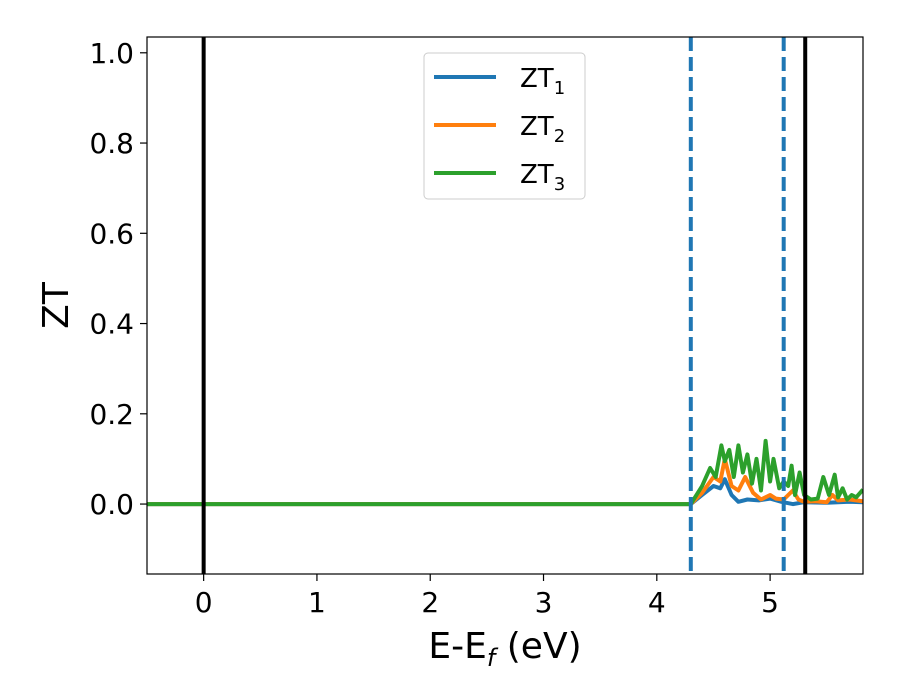 Image resolution: width=900 pixels, height=700 pixels. Describe the element at coordinates (544, 602) in the screenshot. I see `x-tick-label-3: 3` at that location.